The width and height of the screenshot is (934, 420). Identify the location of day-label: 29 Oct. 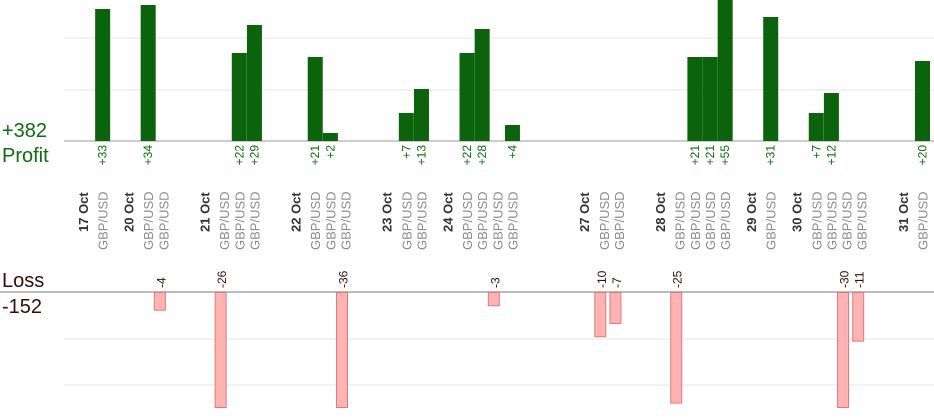
(751, 212).